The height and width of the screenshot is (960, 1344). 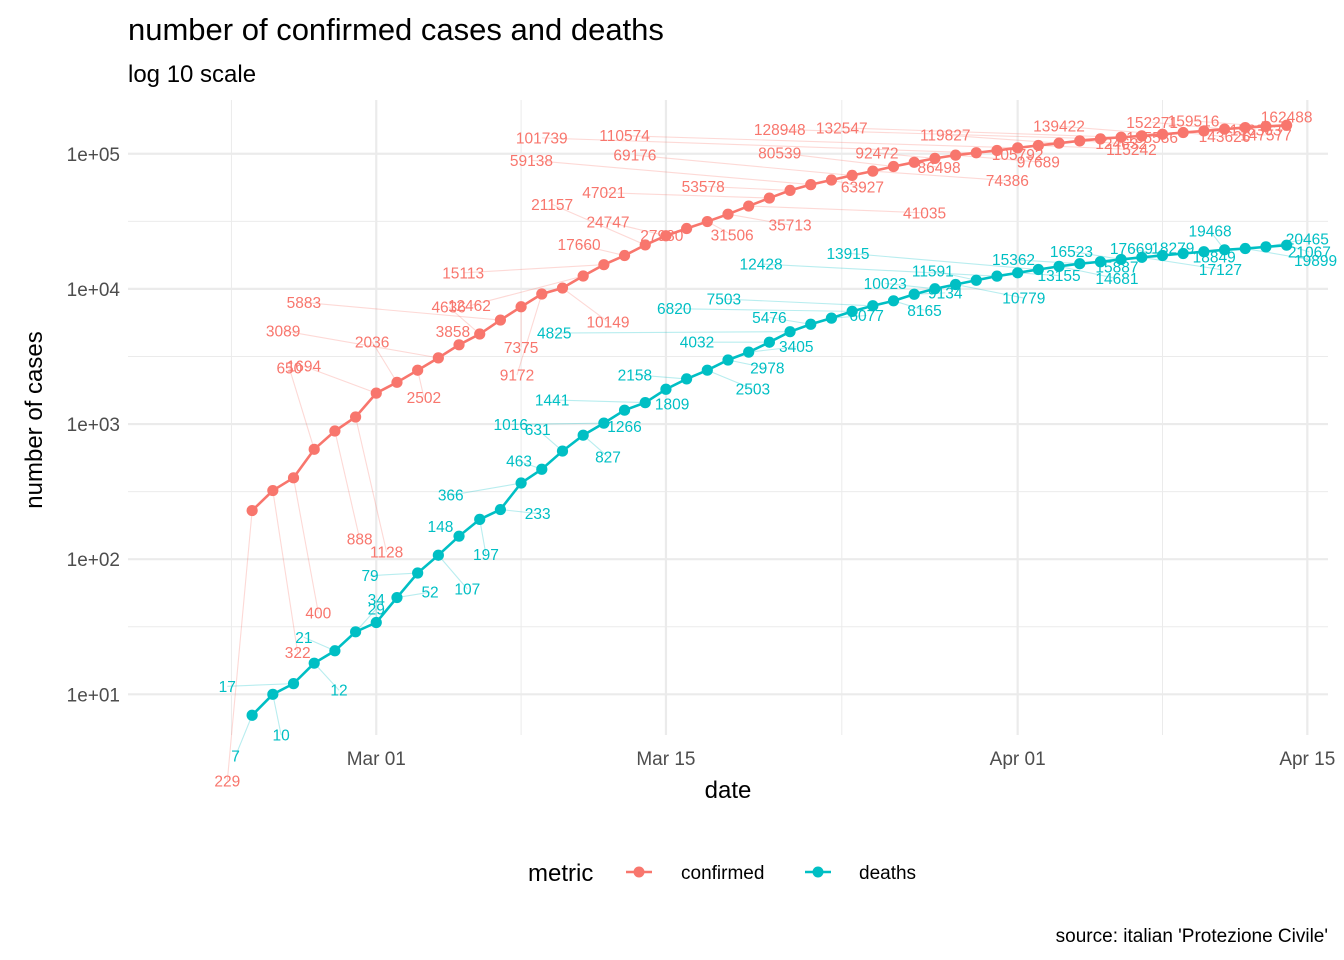 I want to click on data-label-deaths: 5476, so click(x=769, y=318).